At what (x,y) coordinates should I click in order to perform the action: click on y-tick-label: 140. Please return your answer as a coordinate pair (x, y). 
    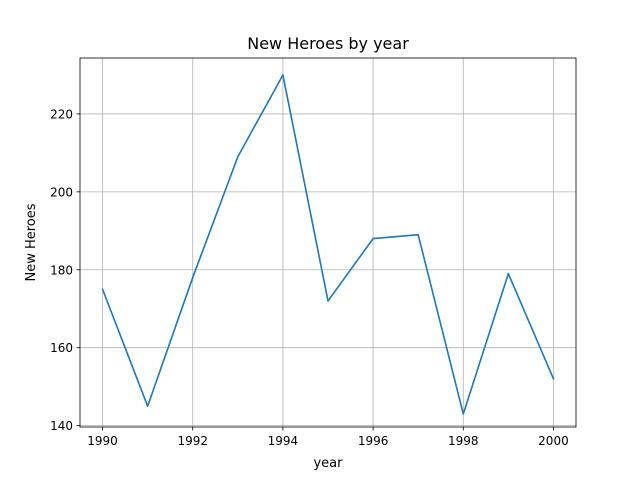
    Looking at the image, I should click on (61, 426).